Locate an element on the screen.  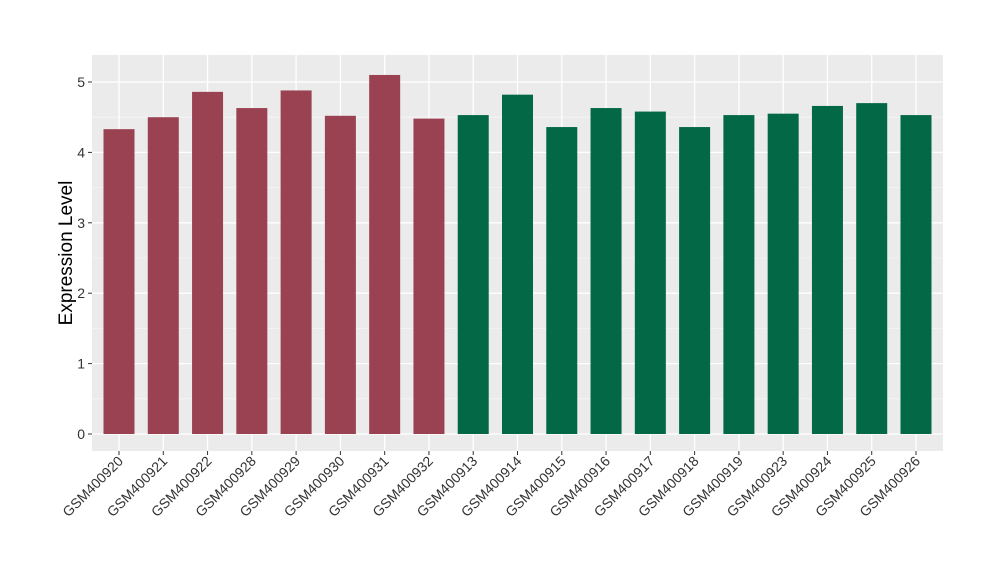
y-tick-label: 0 is located at coordinates (81, 434).